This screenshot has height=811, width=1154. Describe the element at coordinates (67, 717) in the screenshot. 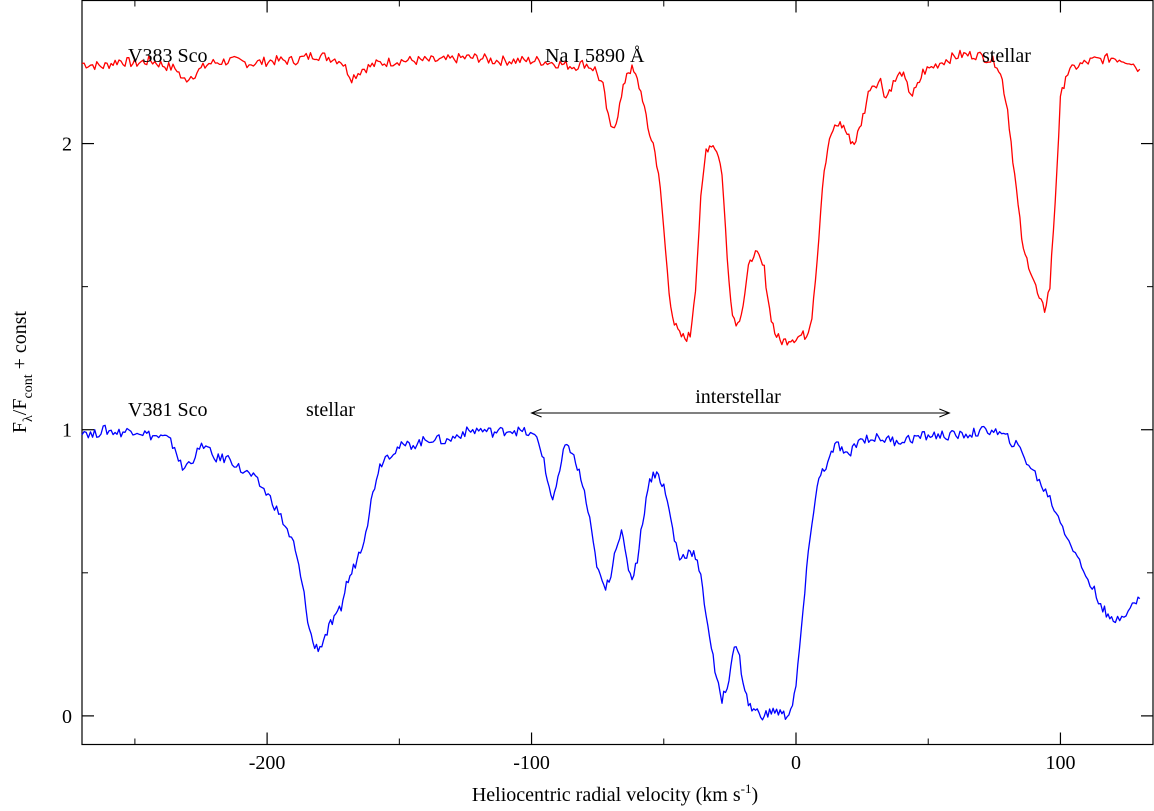

I see `y-tick-label: 0` at that location.